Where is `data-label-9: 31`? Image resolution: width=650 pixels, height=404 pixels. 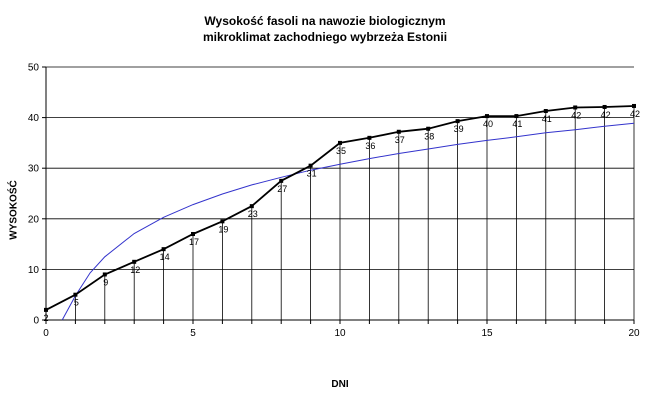
data-label-9: 31 is located at coordinates (312, 174).